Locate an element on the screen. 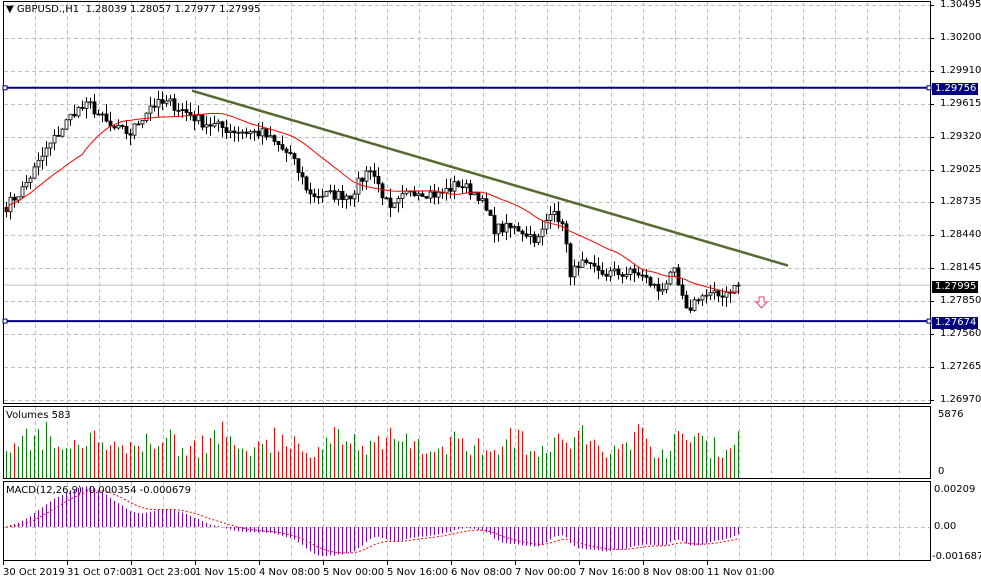 Image resolution: width=981 pixels, height=584 pixels. time-tick-label: 31 Oct 07:00 is located at coordinates (100, 572).